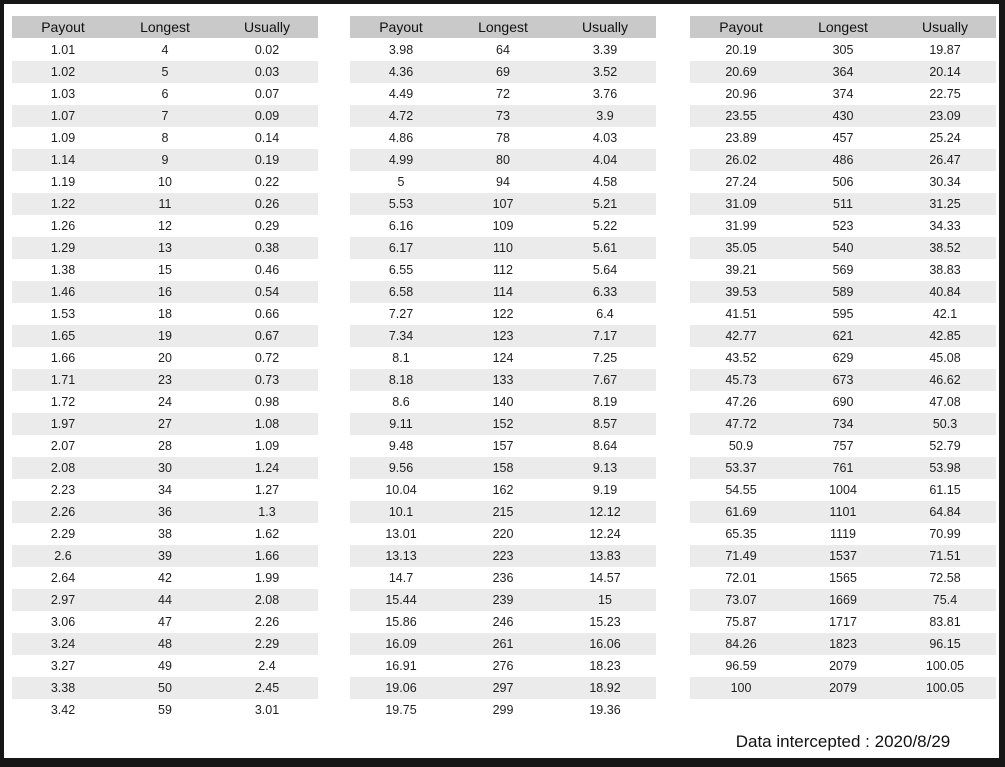 This screenshot has height=767, width=1005. Describe the element at coordinates (165, 490) in the screenshot. I see `table-row: 2.23 34 1.27` at that location.